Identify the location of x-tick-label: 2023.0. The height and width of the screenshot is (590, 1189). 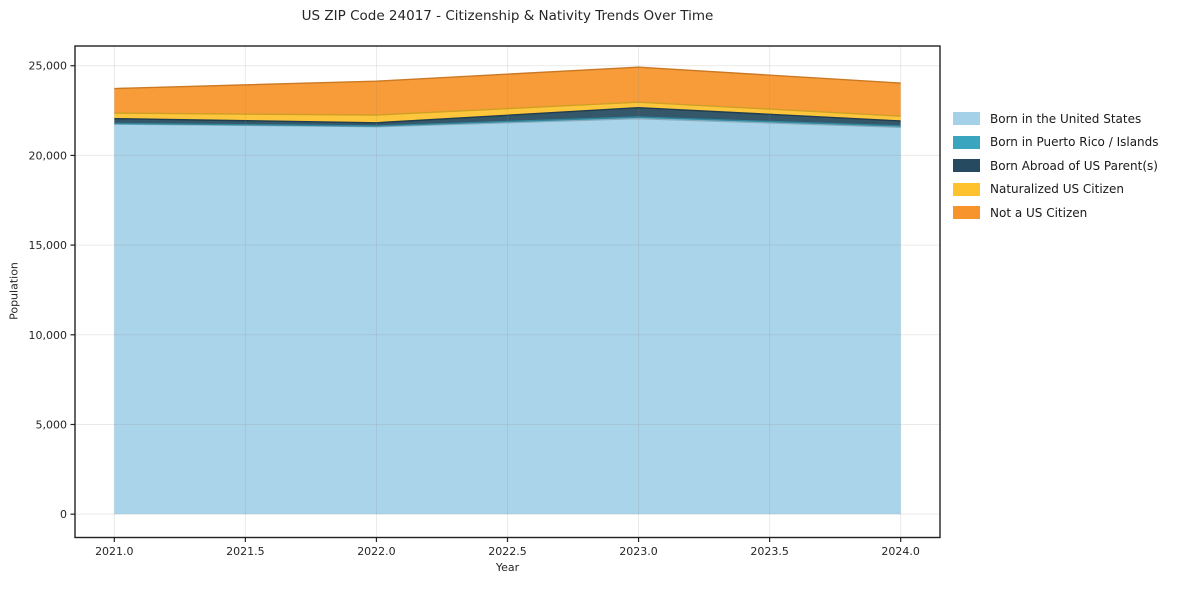
(638, 551).